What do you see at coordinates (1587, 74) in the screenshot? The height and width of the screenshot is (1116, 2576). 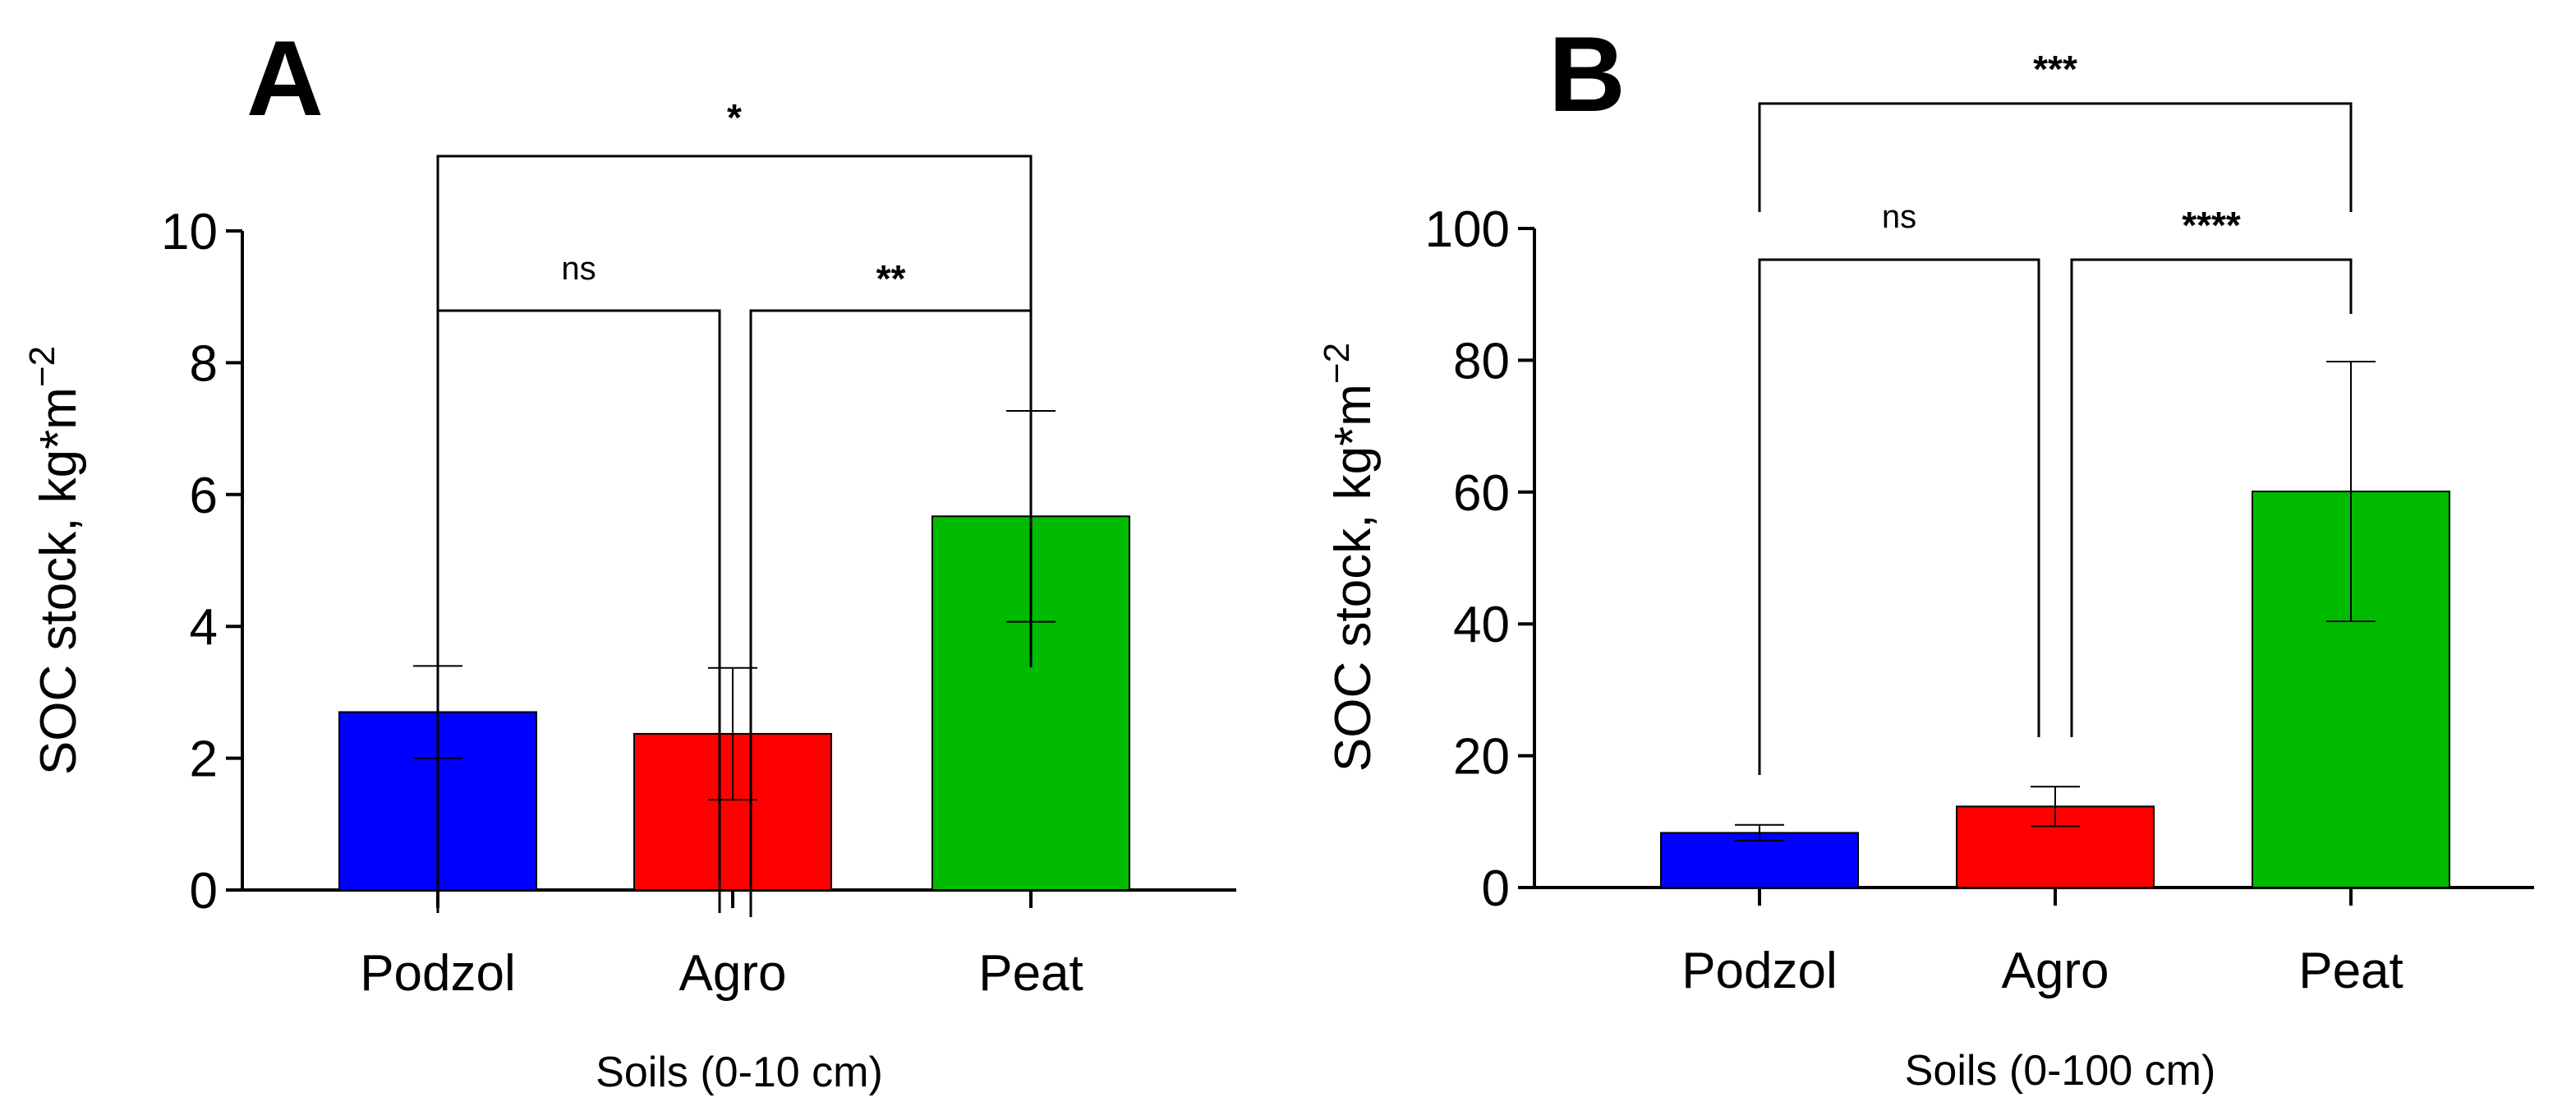 I see `panel-b-letter: B` at bounding box center [1587, 74].